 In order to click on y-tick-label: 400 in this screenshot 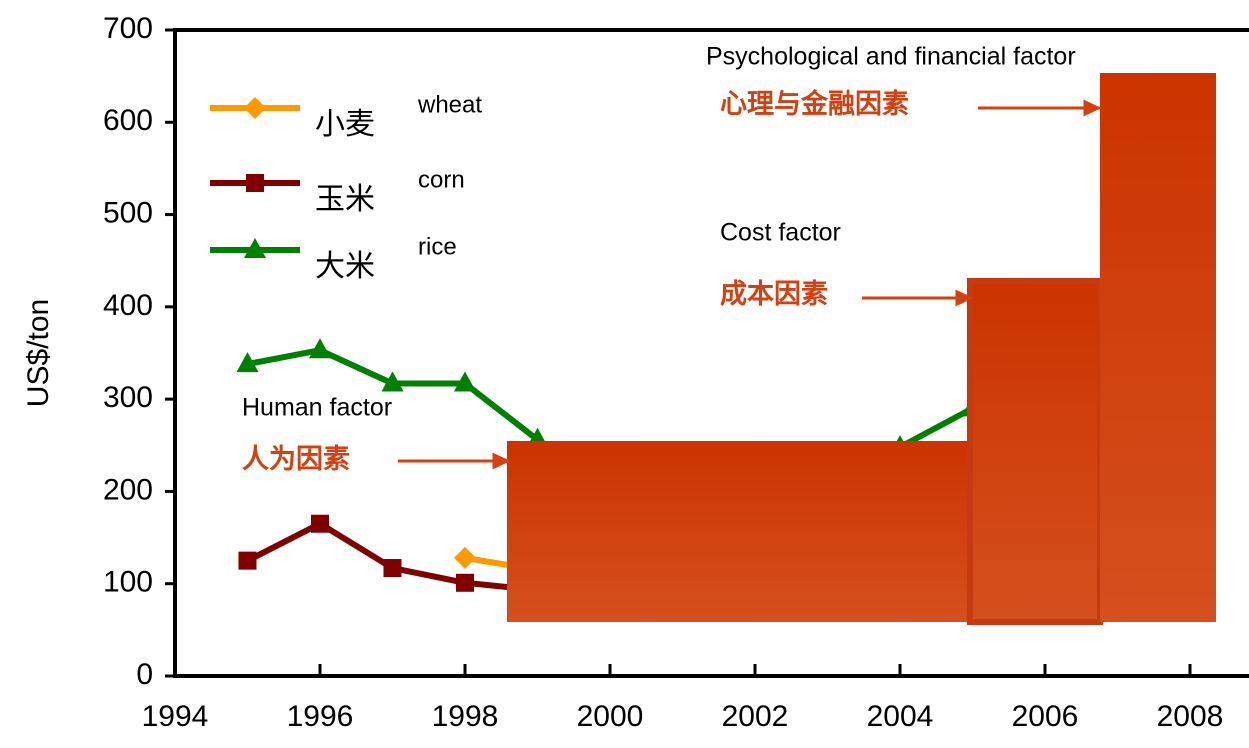, I will do `click(128, 305)`.